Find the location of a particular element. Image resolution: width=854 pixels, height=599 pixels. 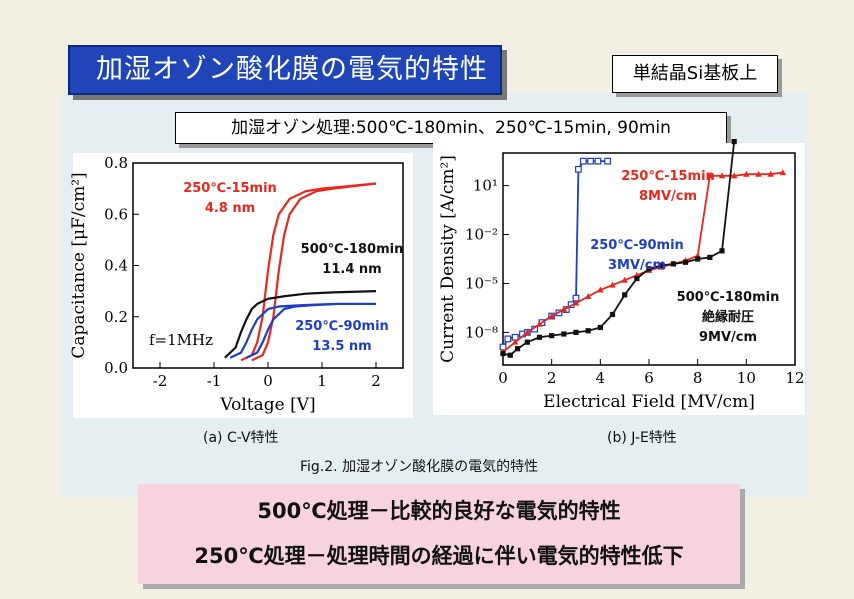

cv-y-axis-label: Capacitance [μF/cm²] is located at coordinates (79, 265).